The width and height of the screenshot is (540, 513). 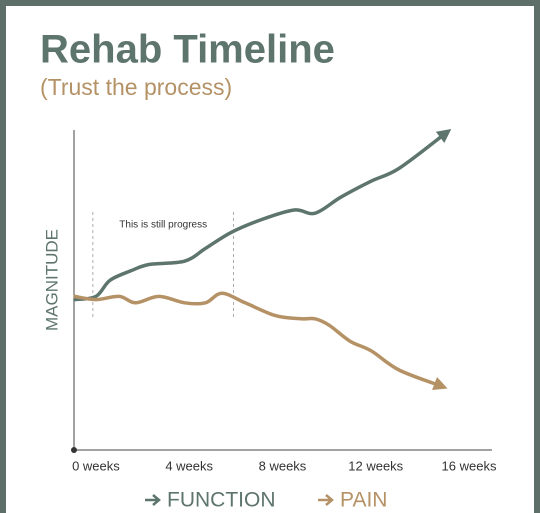 What do you see at coordinates (136, 87) in the screenshot?
I see `chart-subtitle: (Trust the process)` at bounding box center [136, 87].